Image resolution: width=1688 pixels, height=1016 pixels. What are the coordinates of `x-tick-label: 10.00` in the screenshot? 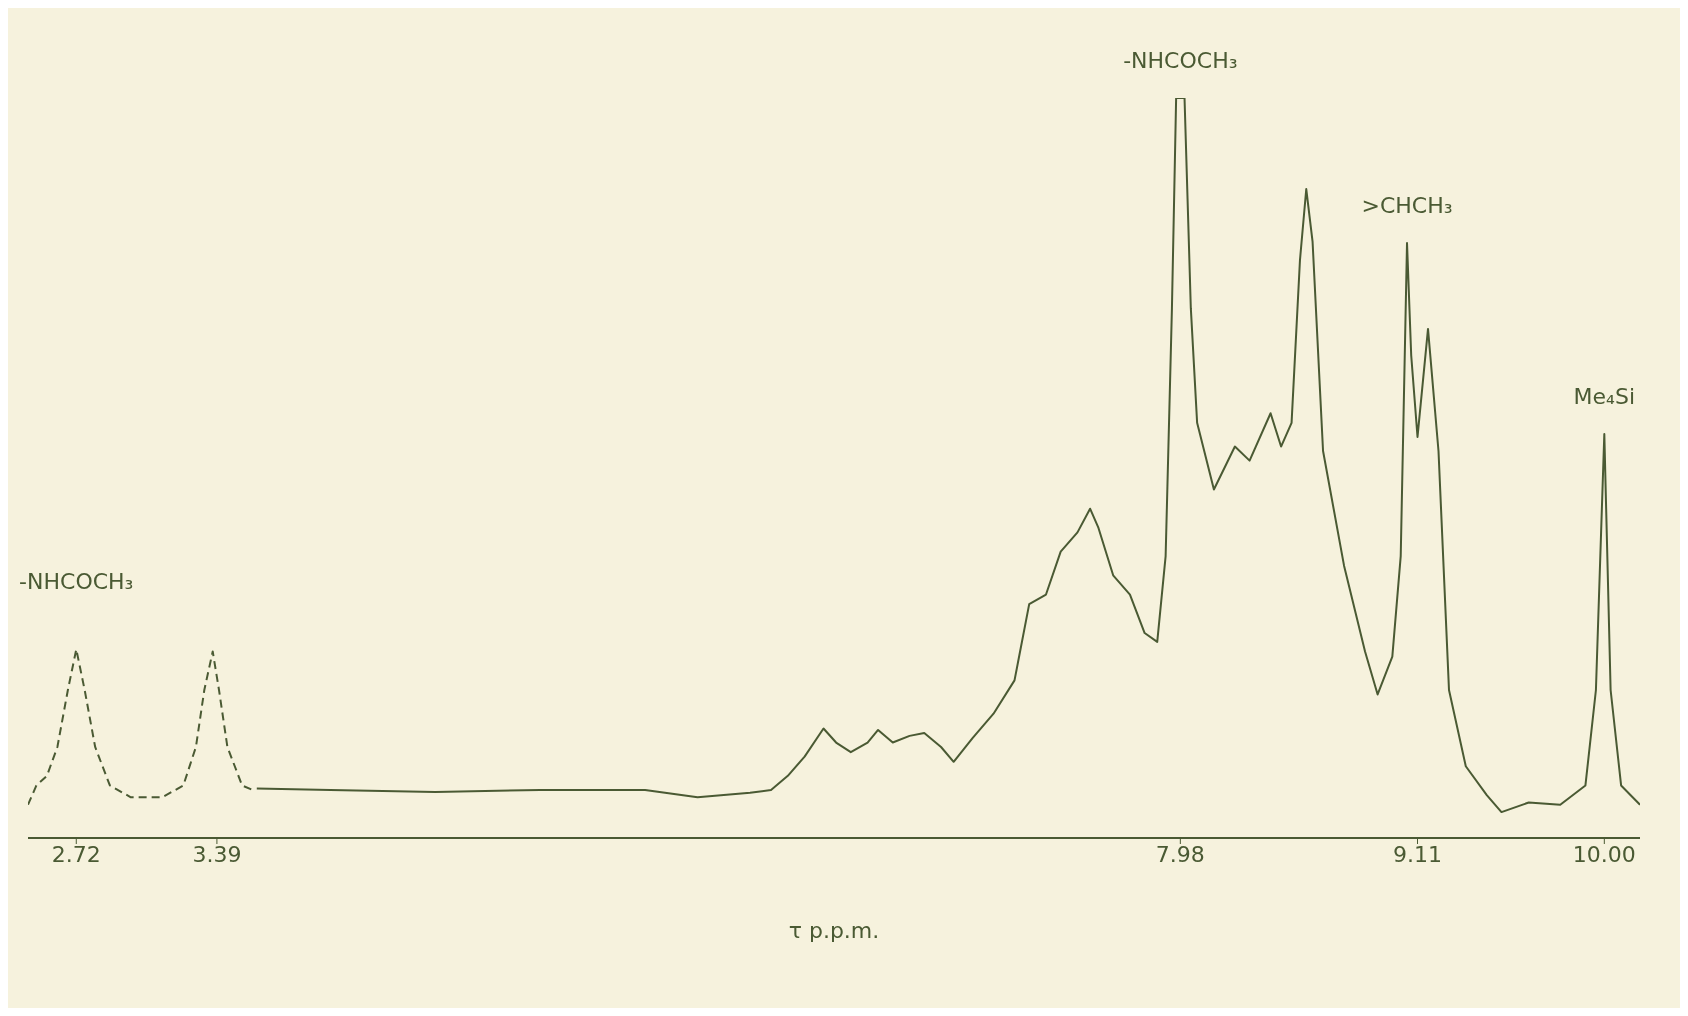 It's located at (1604, 854).